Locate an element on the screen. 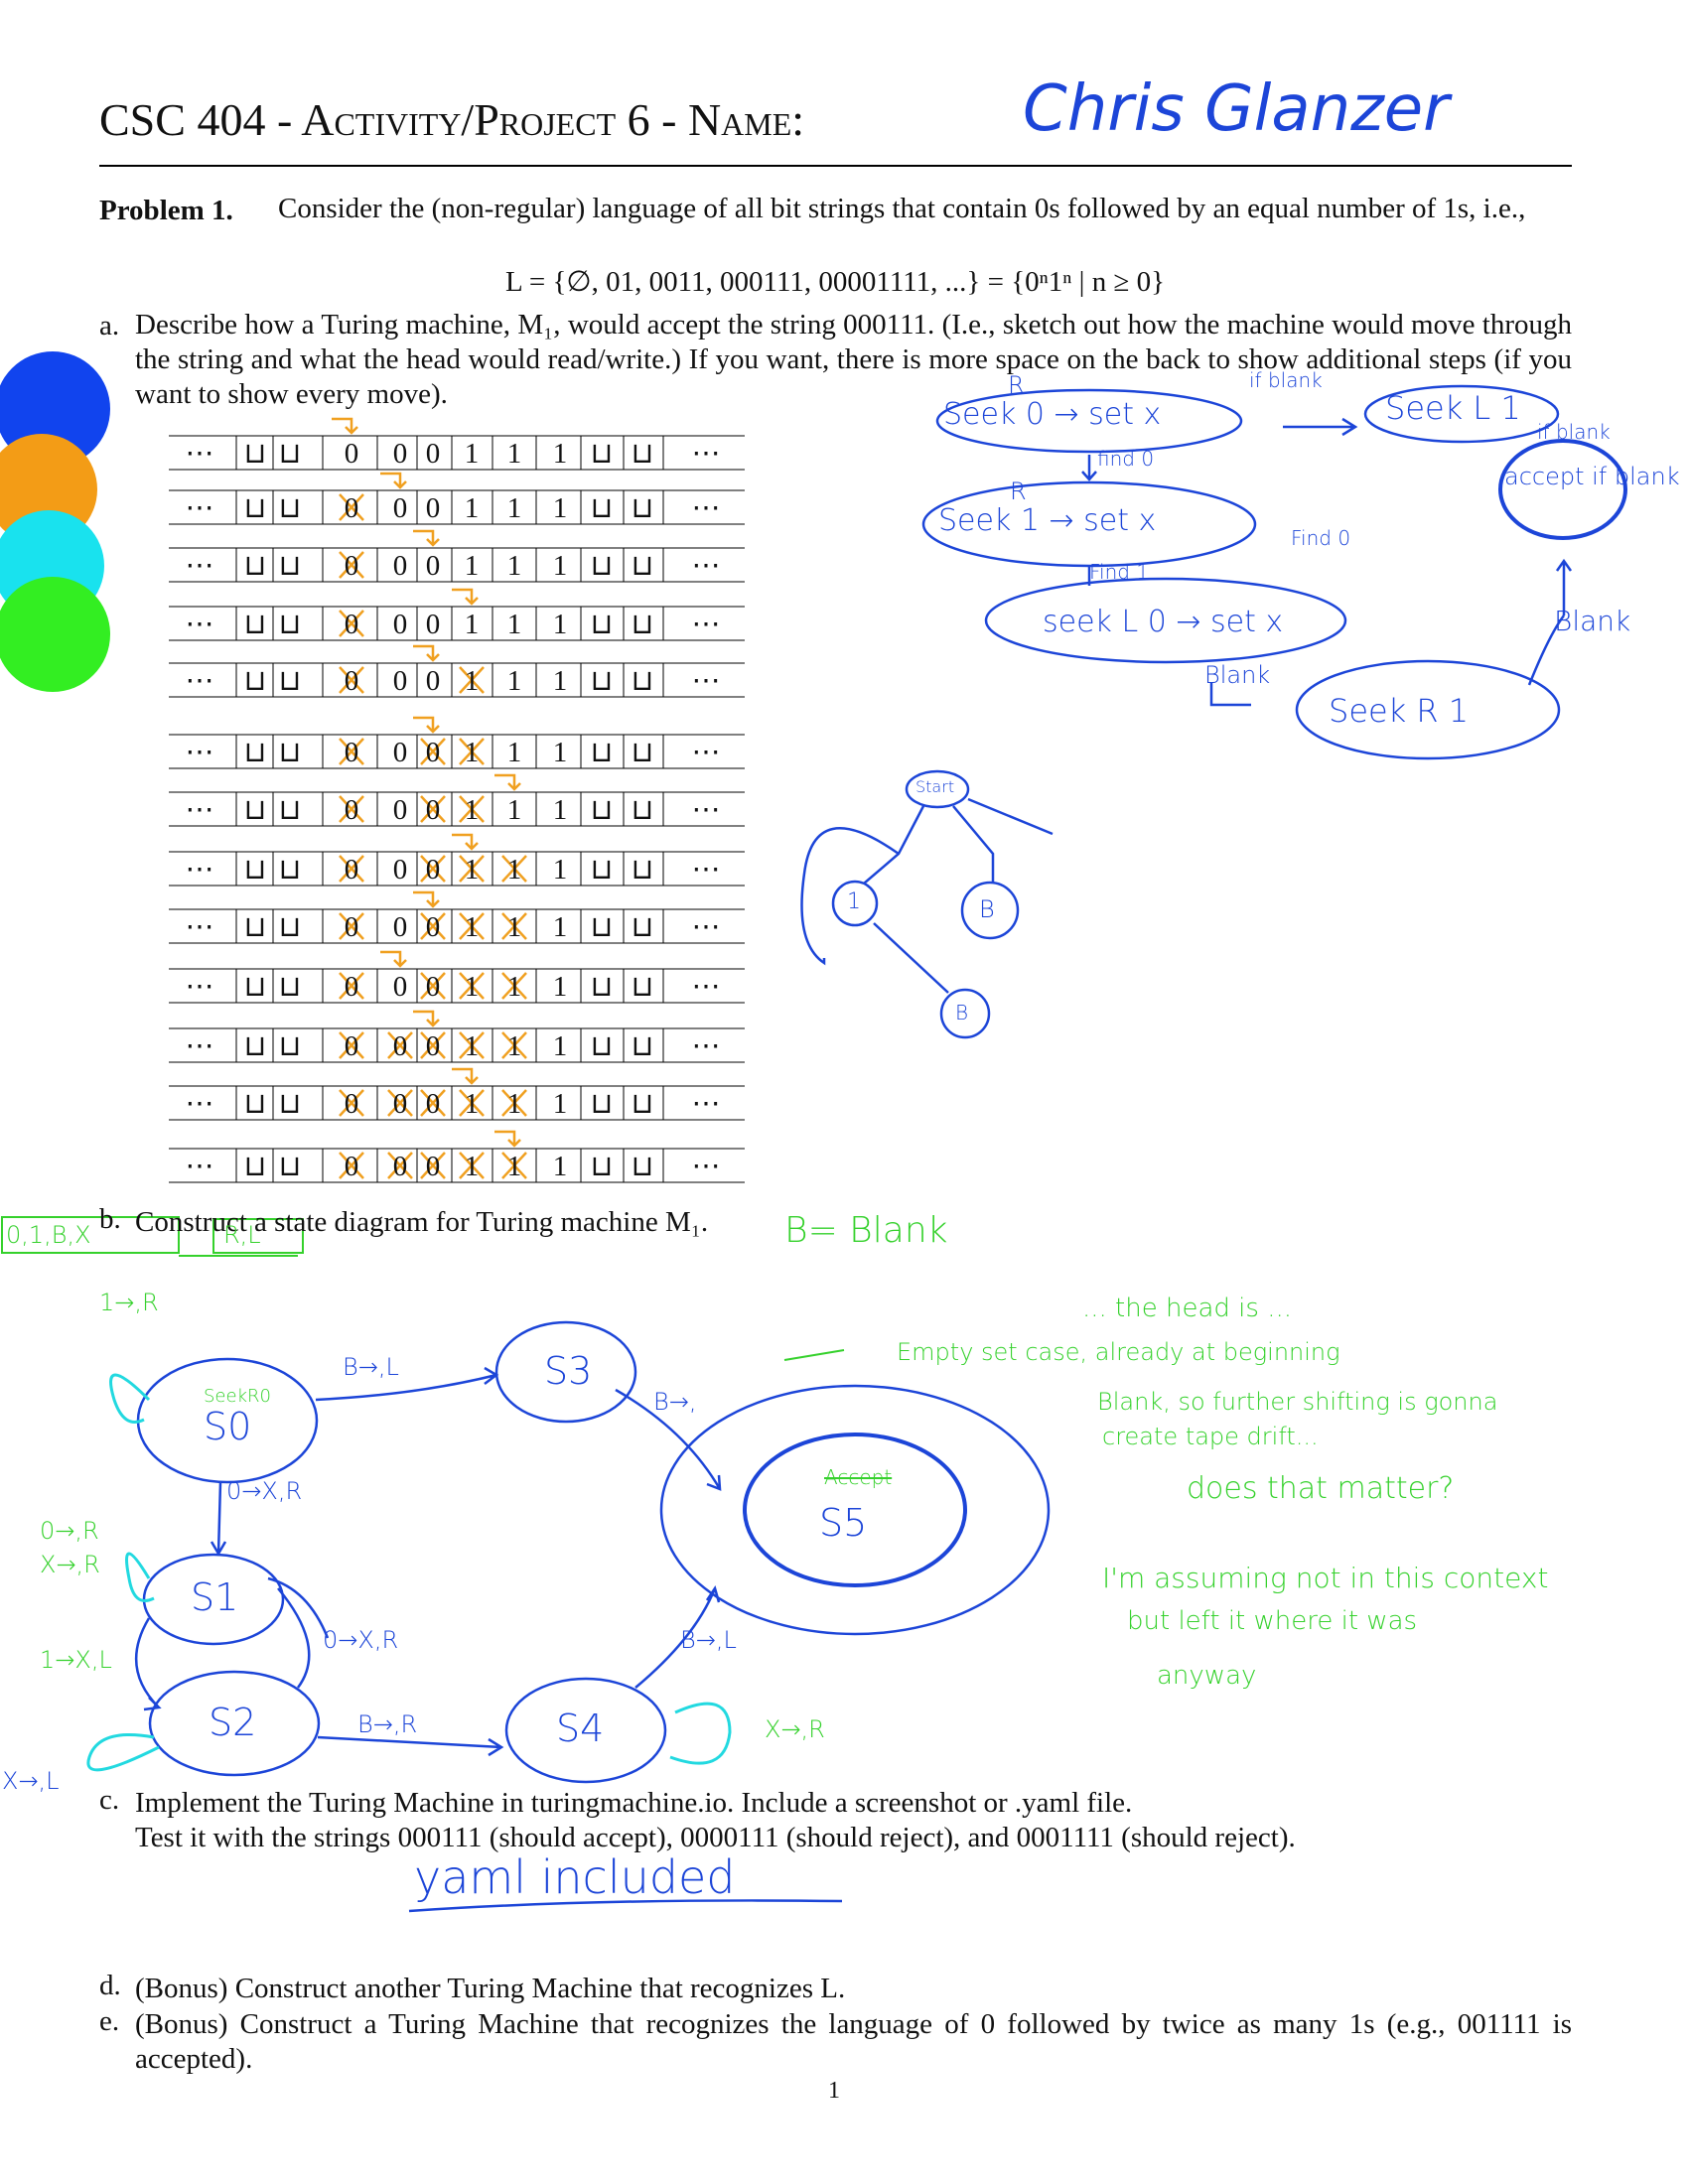  transition-label: X→,R is located at coordinates (70, 1564).